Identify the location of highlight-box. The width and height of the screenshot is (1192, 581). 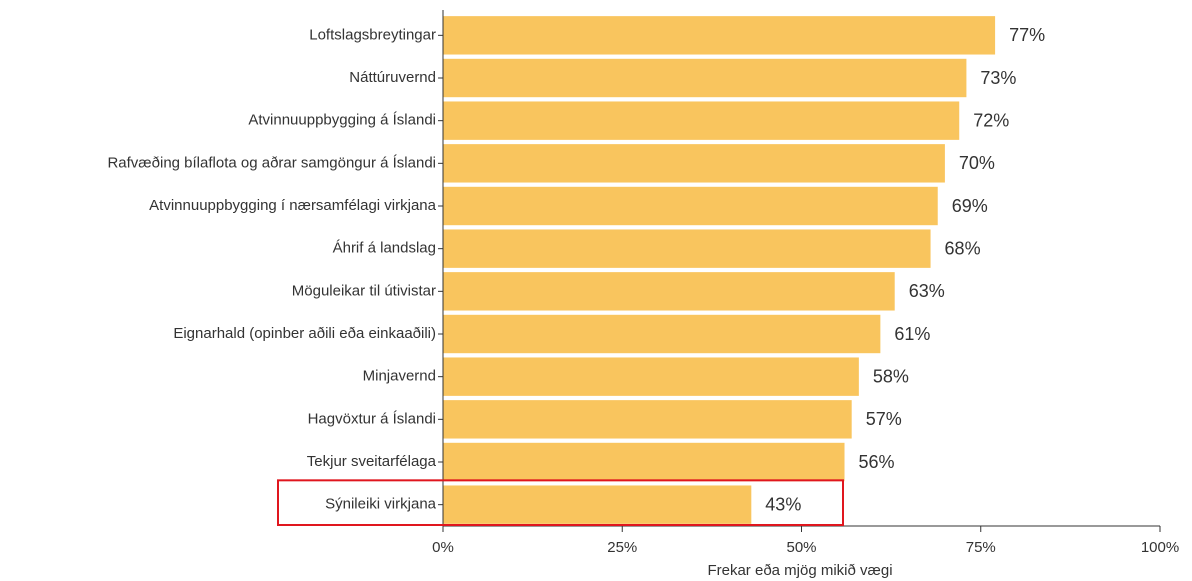
(560, 503).